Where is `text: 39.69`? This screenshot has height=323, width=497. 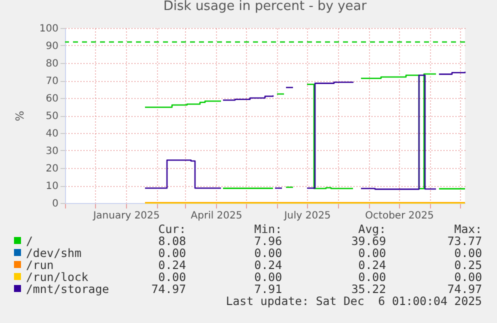
text: 39.69 is located at coordinates (368, 241).